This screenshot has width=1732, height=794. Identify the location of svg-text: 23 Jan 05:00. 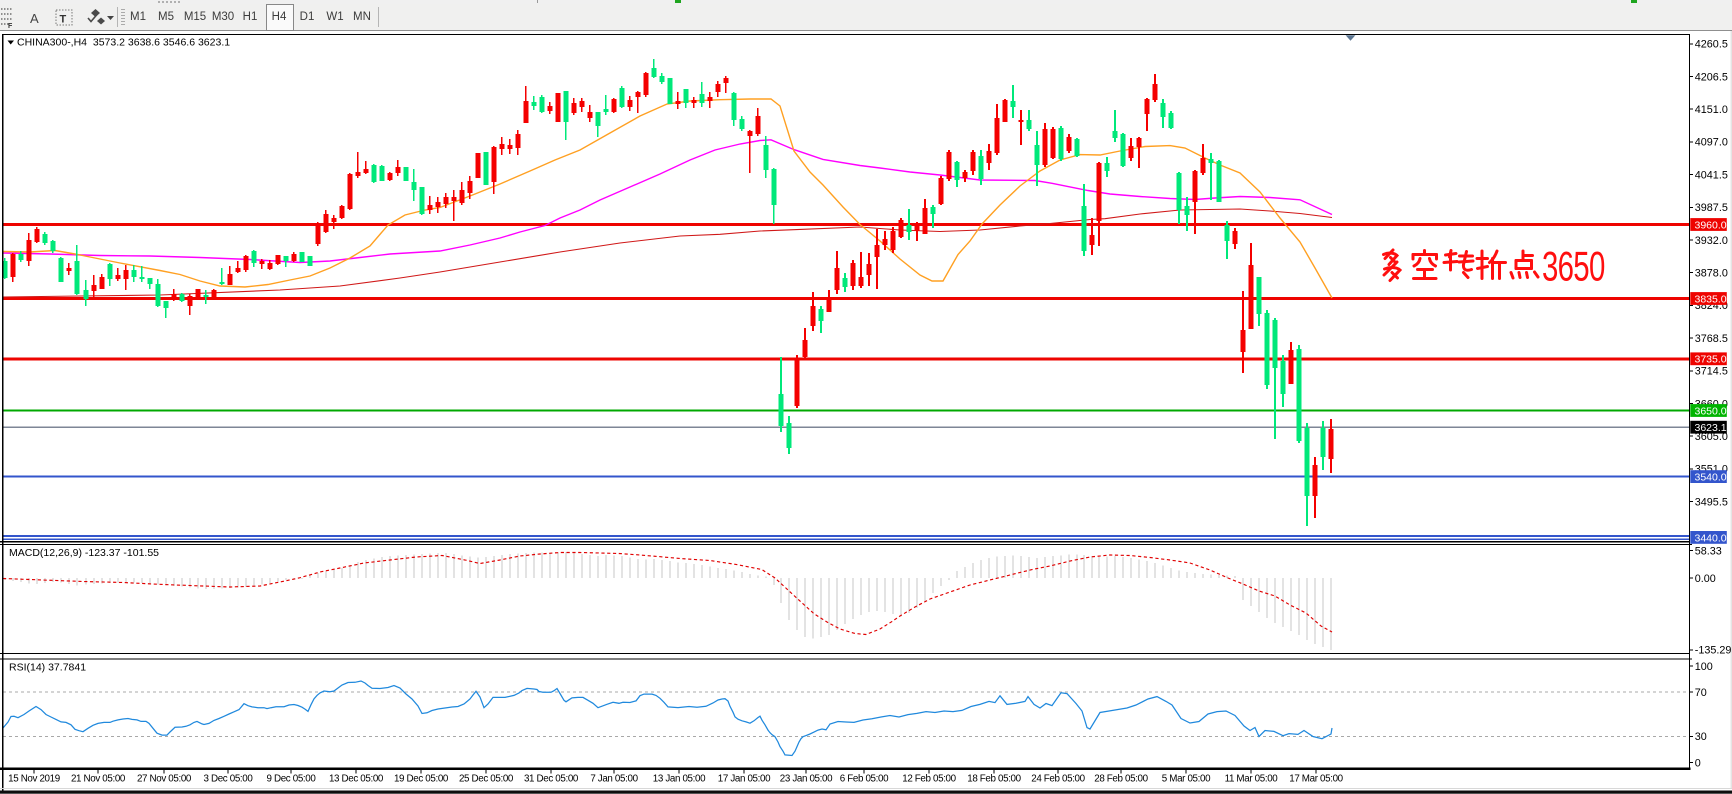
(806, 779).